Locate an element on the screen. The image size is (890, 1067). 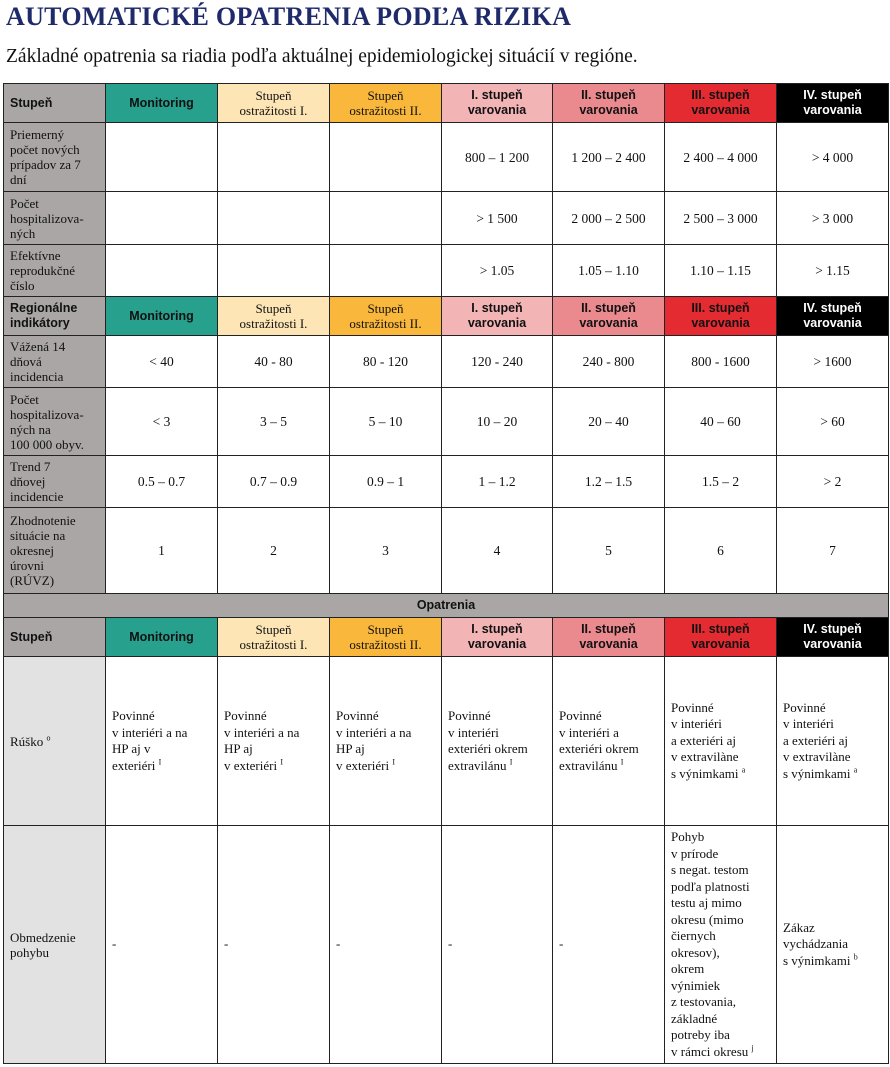
indicator-value: 80 - 120 is located at coordinates (385, 361).